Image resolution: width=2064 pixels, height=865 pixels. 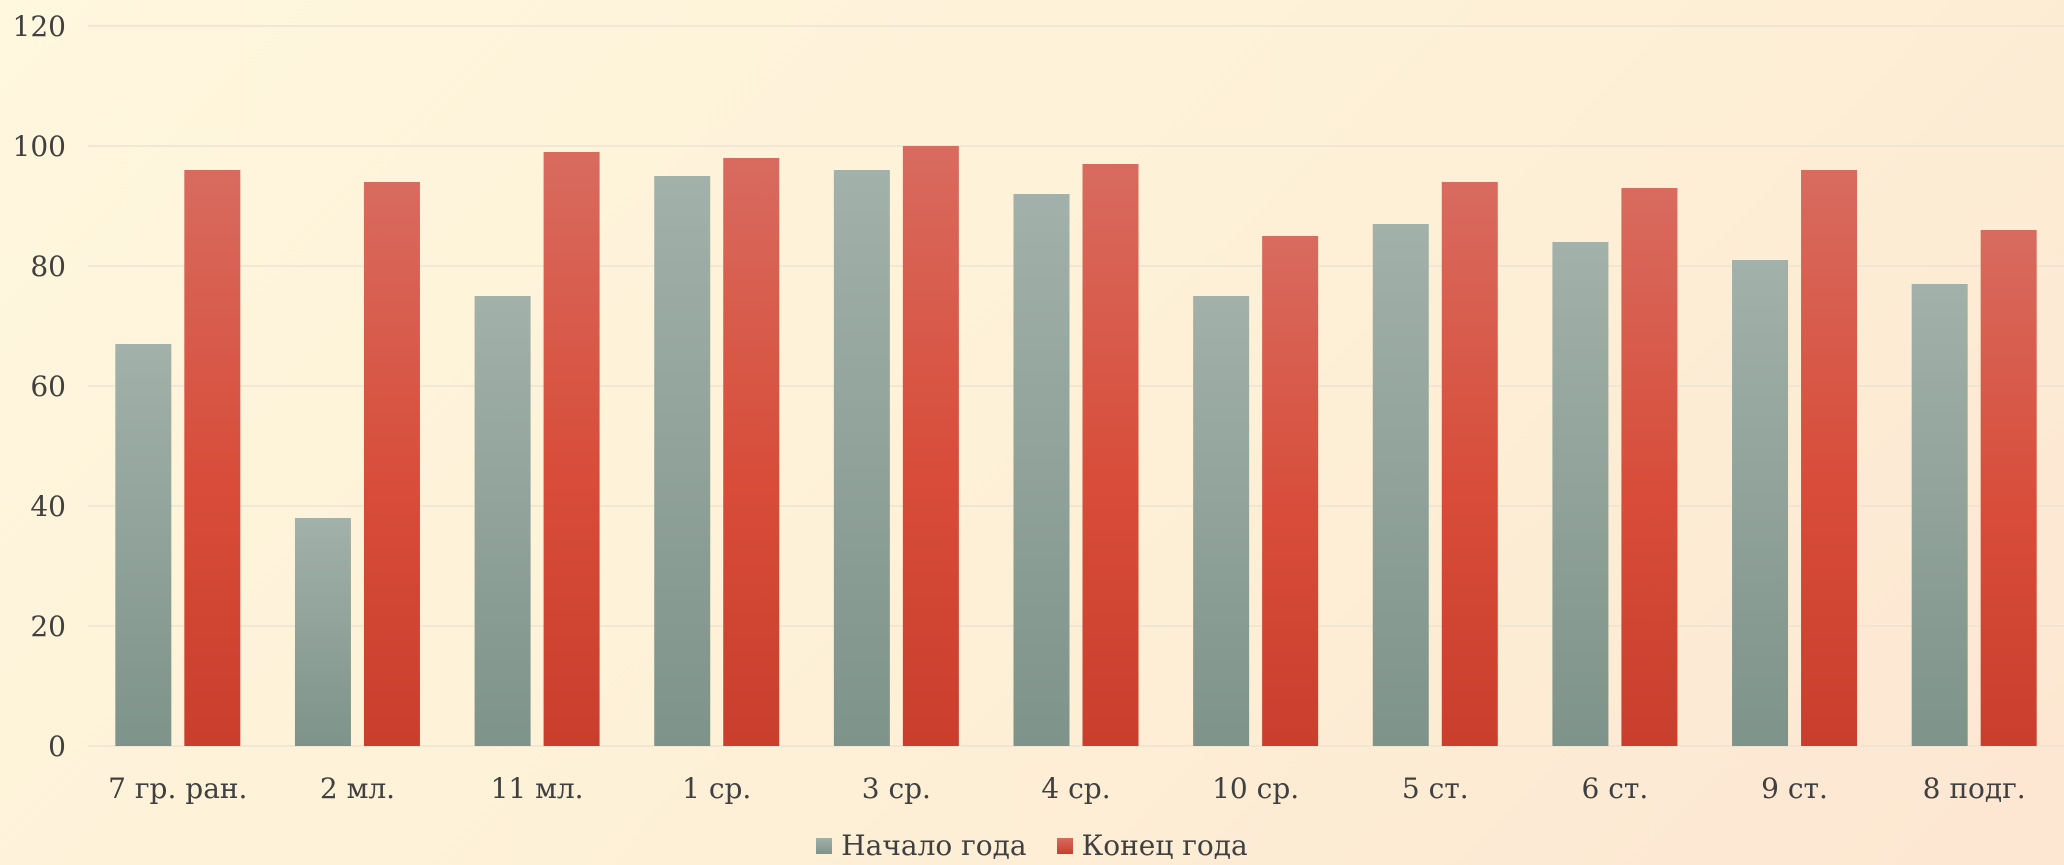 What do you see at coordinates (934, 845) in the screenshot?
I see `legend-label-start: Начало года` at bounding box center [934, 845].